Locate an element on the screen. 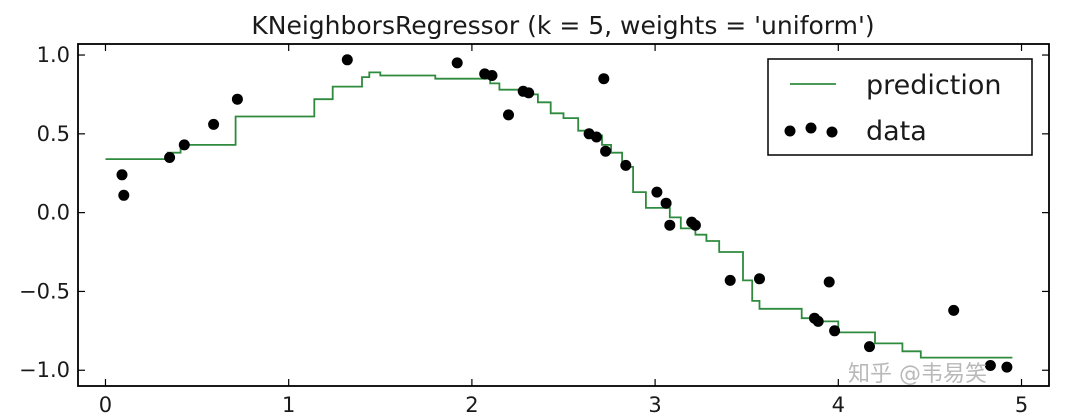 This screenshot has width=1080, height=417. y-tick-label: 0.0 is located at coordinates (53, 213).